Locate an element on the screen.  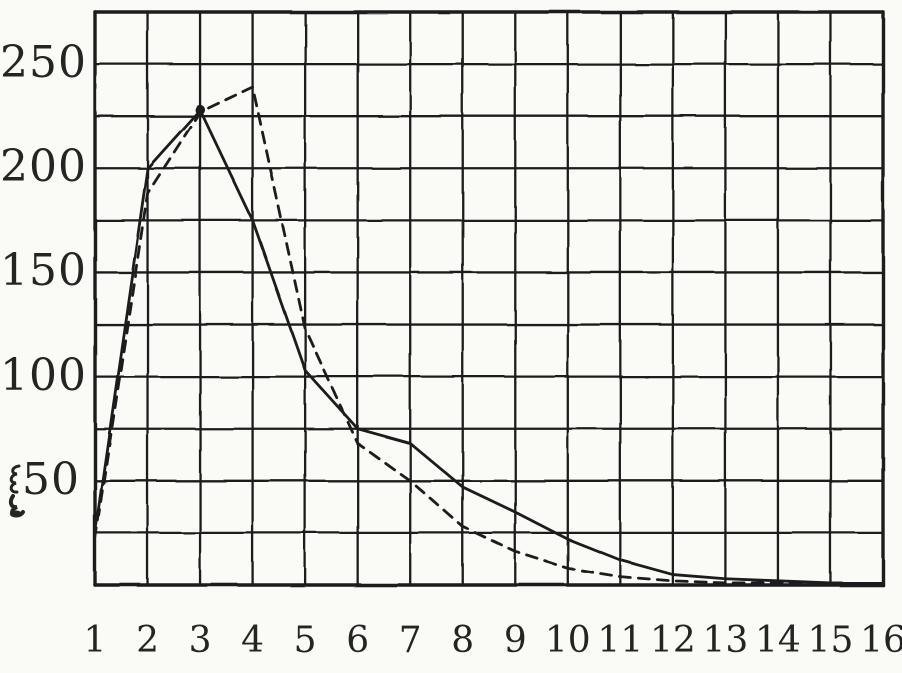
x-tick-label-4: 4 is located at coordinates (253, 640).